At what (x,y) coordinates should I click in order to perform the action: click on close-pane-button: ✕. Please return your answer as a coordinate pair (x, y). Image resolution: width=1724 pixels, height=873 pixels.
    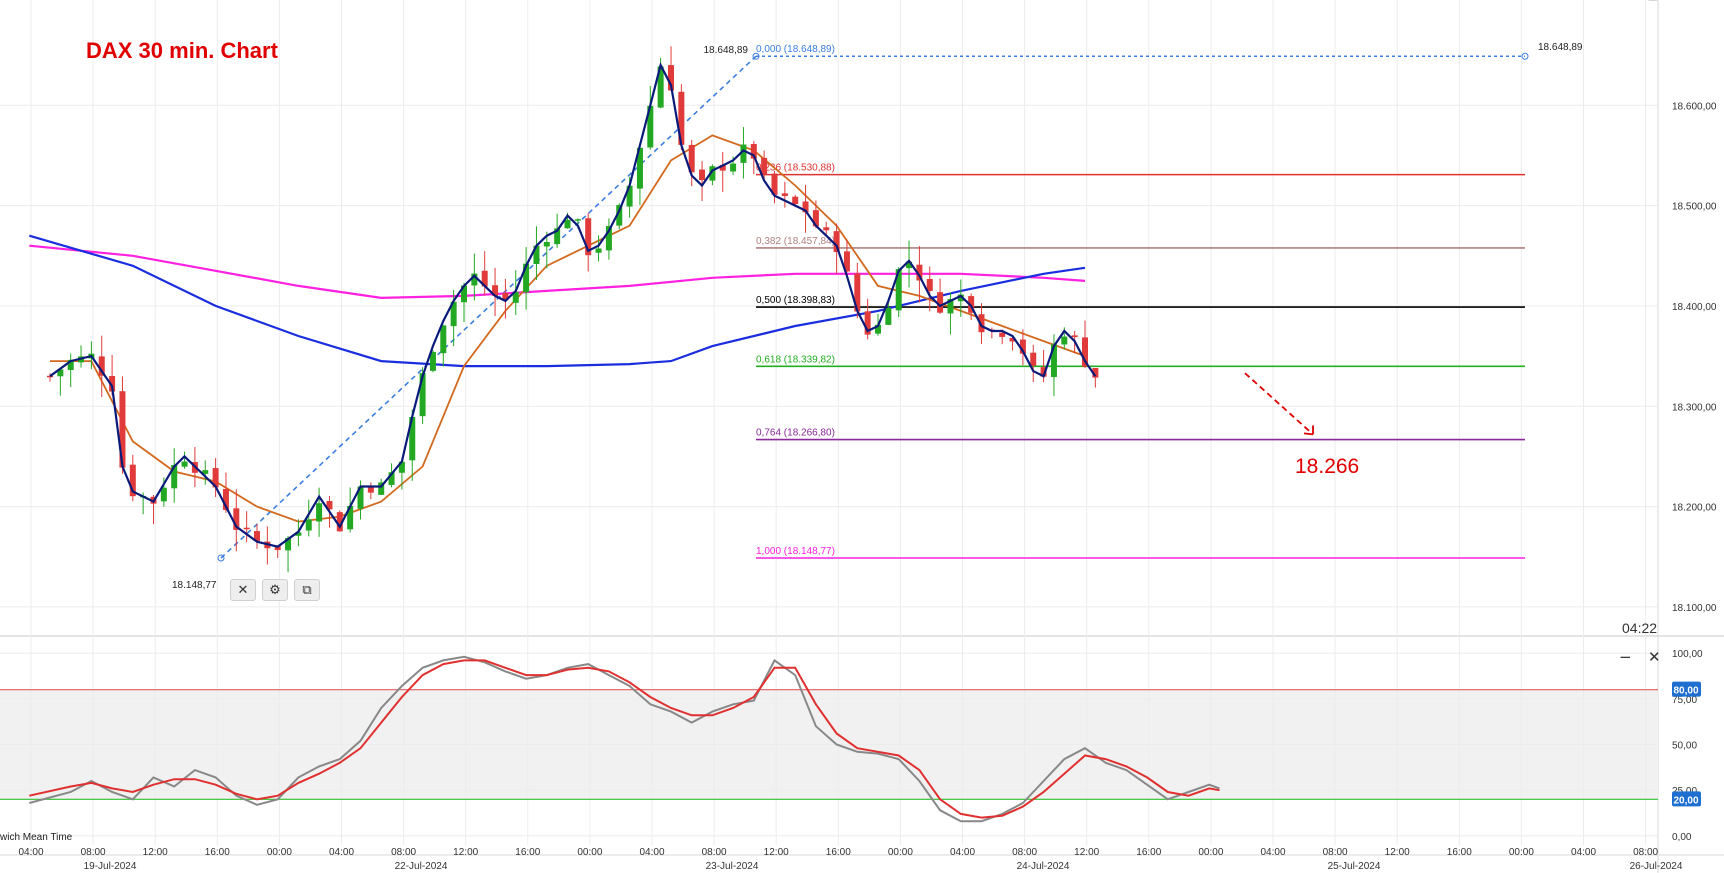
    Looking at the image, I should click on (1654, 657).